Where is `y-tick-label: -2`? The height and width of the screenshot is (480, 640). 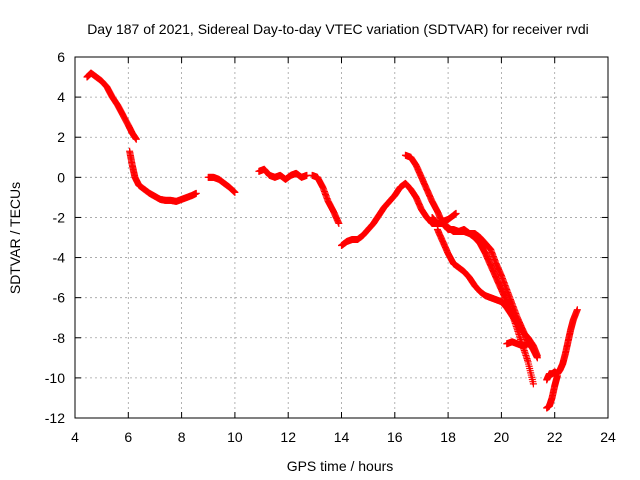 y-tick-label: -2 is located at coordinates (59, 217).